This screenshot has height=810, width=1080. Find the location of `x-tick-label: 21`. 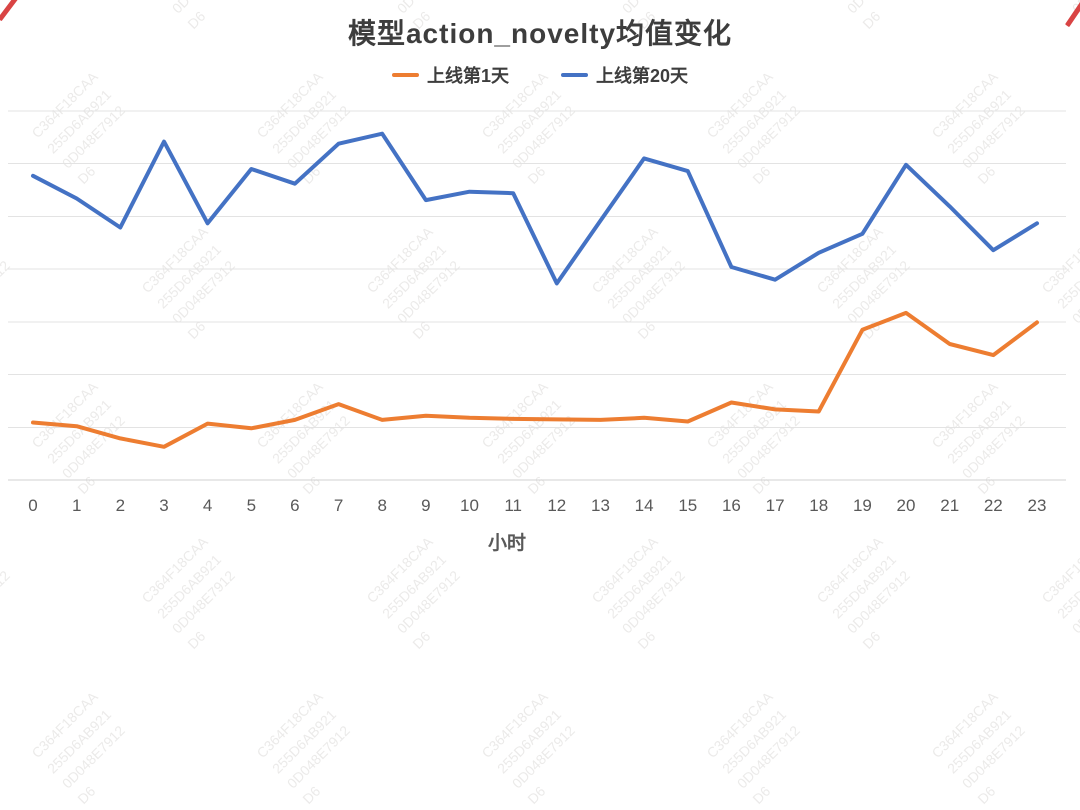

x-tick-label: 21 is located at coordinates (949, 505).